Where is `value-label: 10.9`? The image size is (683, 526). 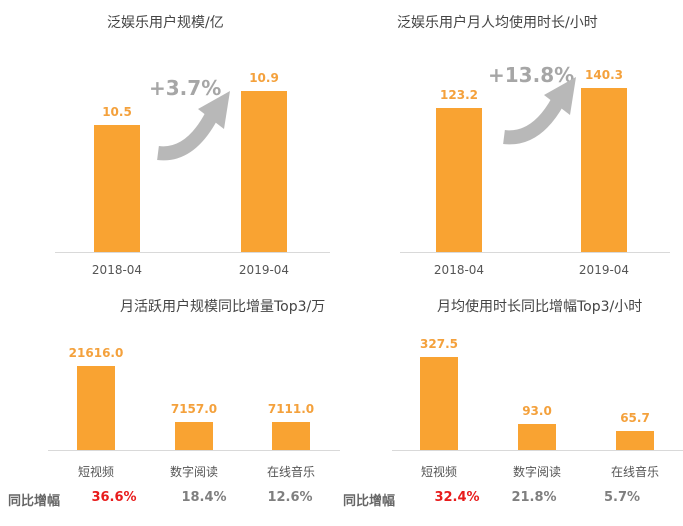 value-label: 10.9 is located at coordinates (264, 77).